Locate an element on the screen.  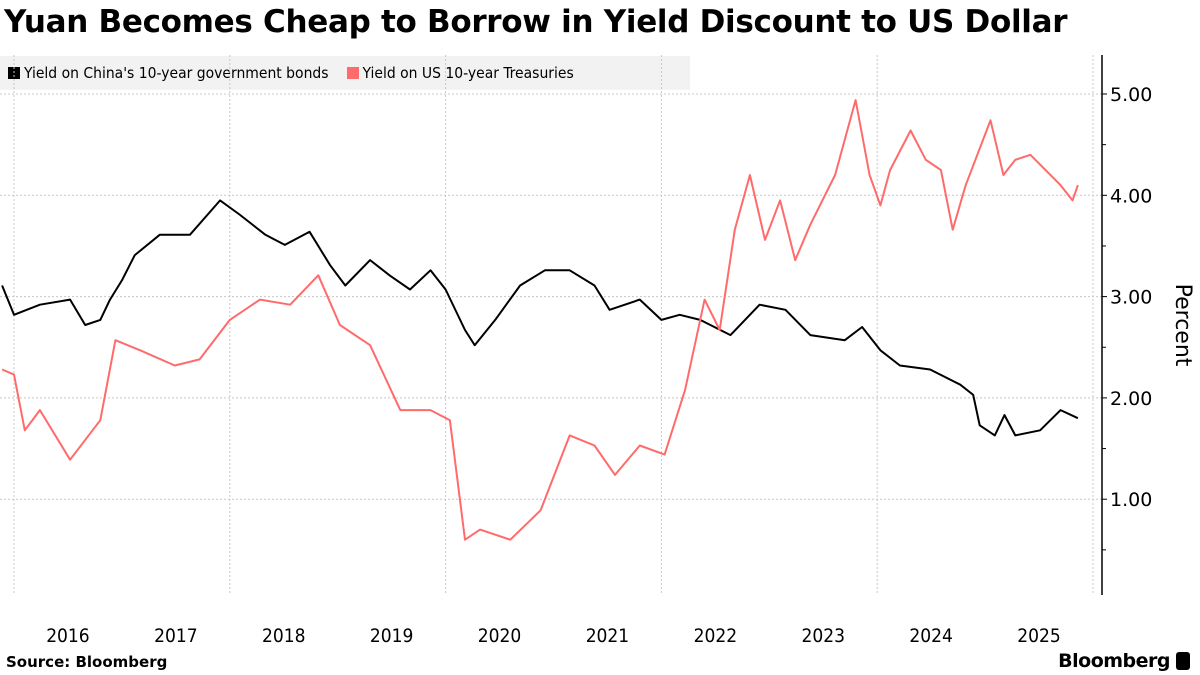
legend-swatch-us is located at coordinates (352, 73).